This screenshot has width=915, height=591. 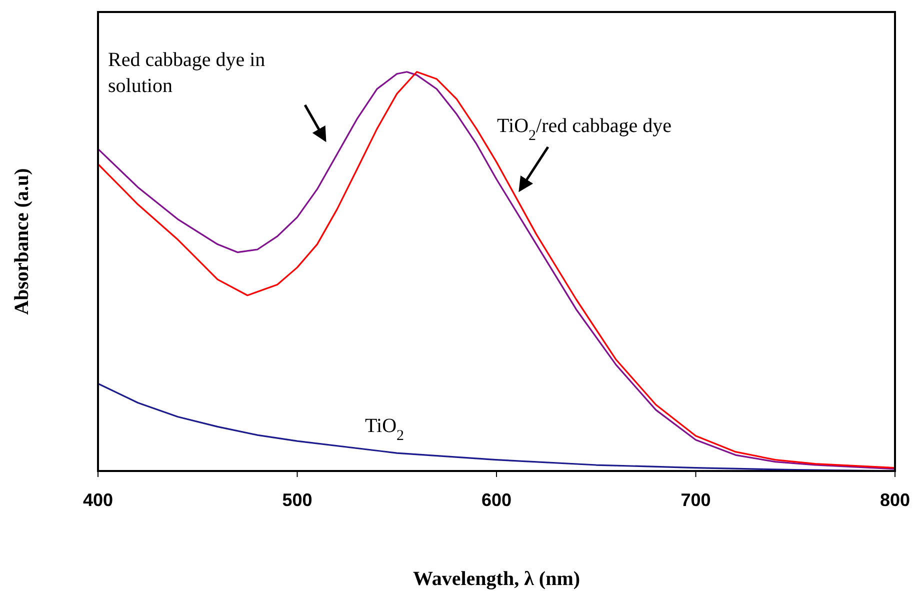 I want to click on y-axis-title: Absorbance (a.u), so click(x=22, y=241).